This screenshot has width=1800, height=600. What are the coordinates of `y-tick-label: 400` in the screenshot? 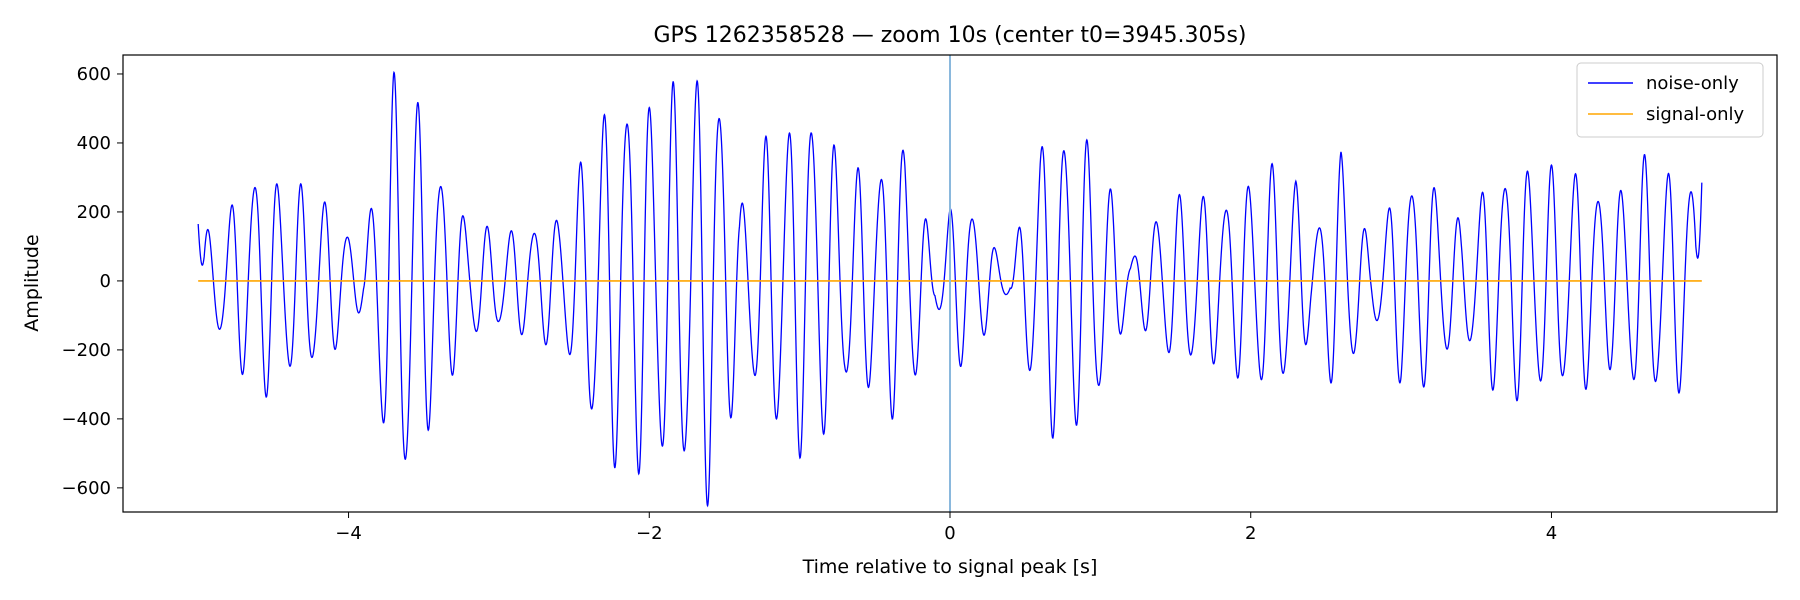 It's located at (94, 143).